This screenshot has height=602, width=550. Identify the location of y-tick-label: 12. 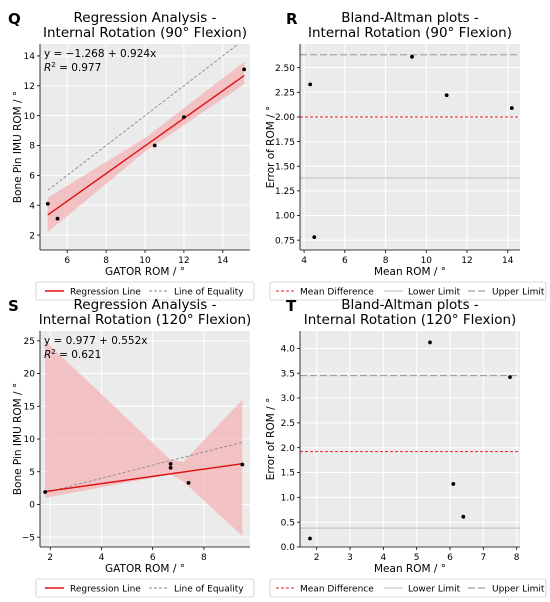
(29, 87).